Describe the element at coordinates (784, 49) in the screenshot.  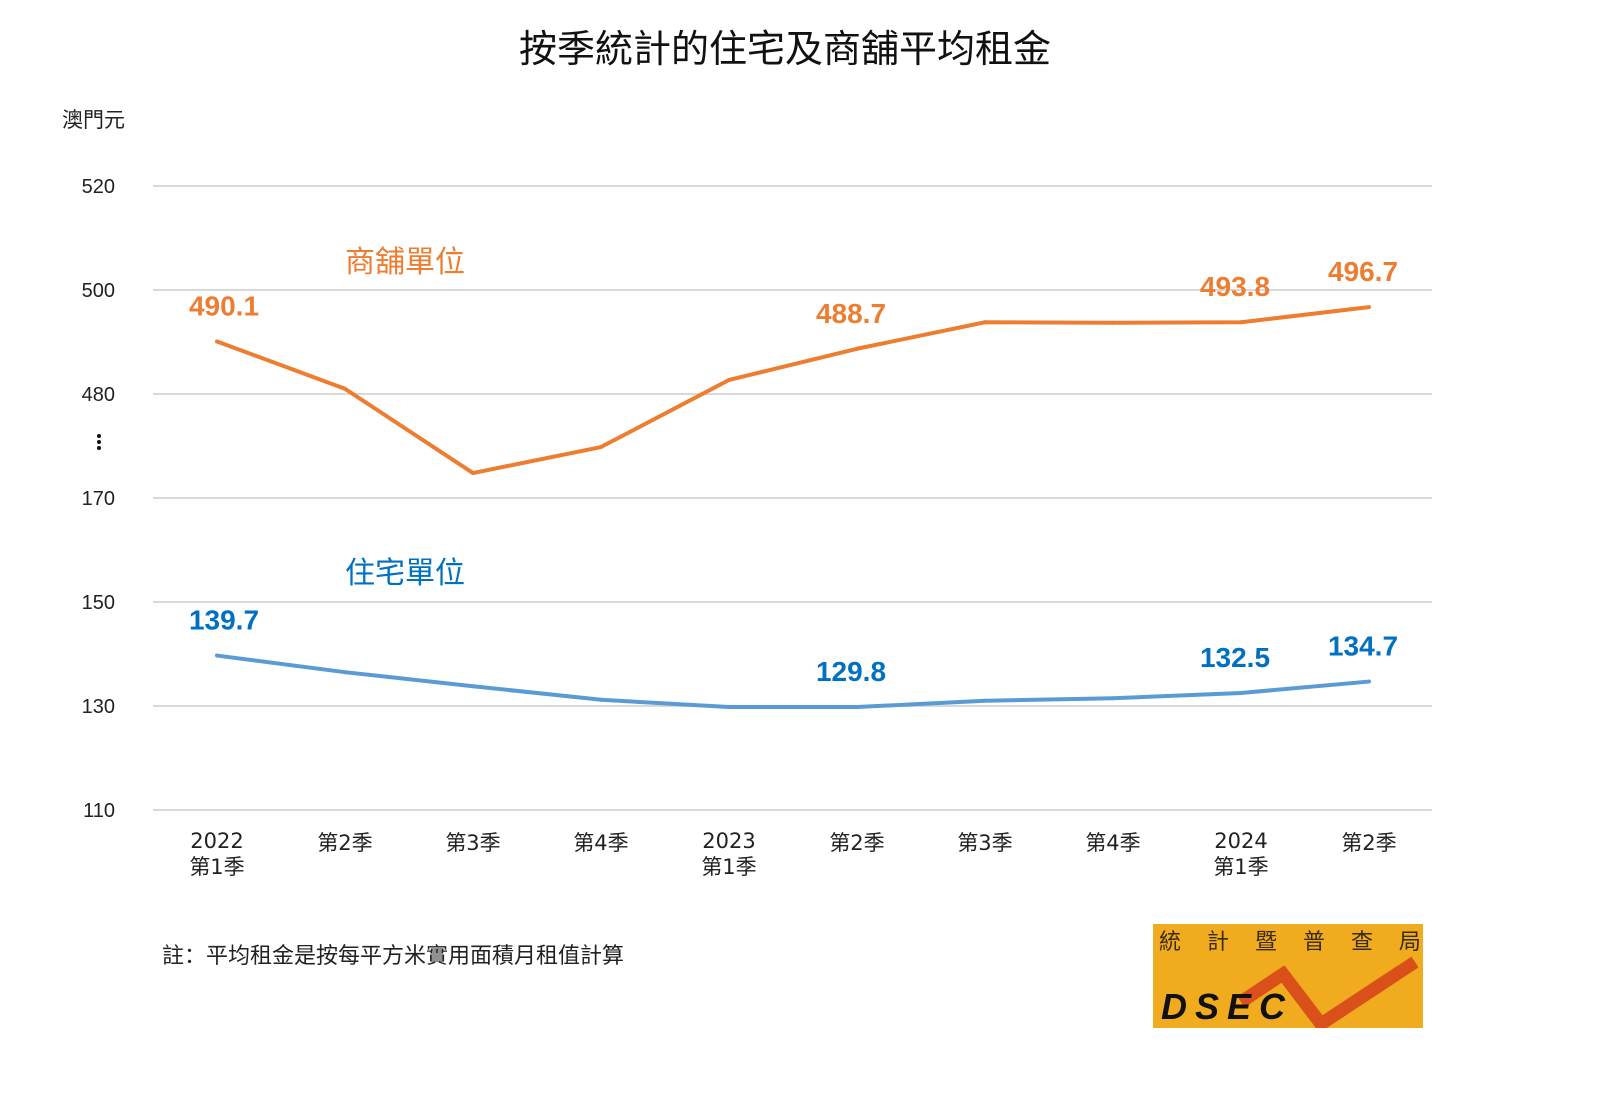
I see `chart-title: 按季統計的住宅及商舖平均租金` at that location.